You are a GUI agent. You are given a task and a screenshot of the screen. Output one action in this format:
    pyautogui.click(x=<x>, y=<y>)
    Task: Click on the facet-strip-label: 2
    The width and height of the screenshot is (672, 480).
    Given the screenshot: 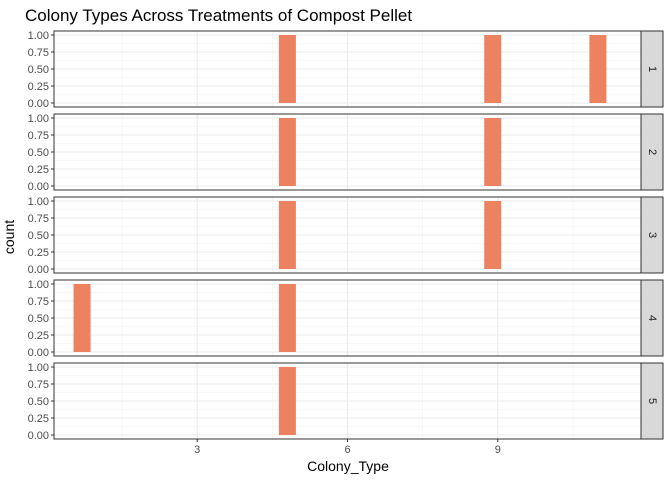 What is the action you would take?
    pyautogui.click(x=652, y=152)
    